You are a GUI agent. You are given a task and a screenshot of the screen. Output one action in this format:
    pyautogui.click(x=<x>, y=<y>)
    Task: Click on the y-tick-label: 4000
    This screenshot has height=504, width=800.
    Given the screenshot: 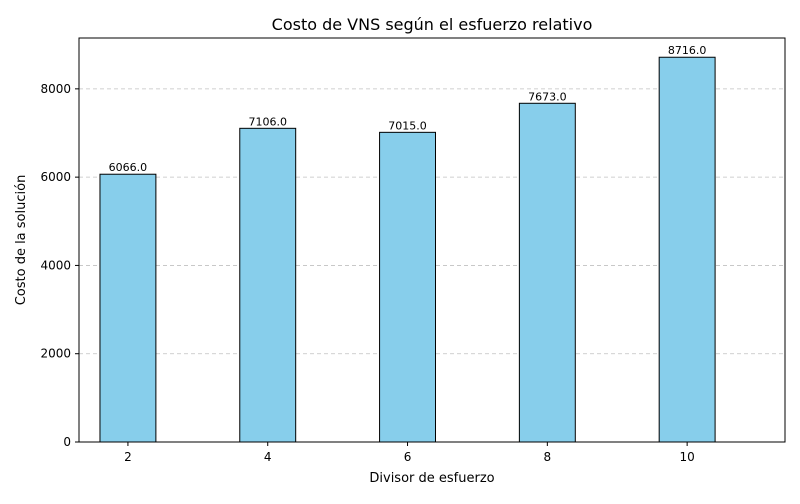 What is the action you would take?
    pyautogui.click(x=55, y=265)
    